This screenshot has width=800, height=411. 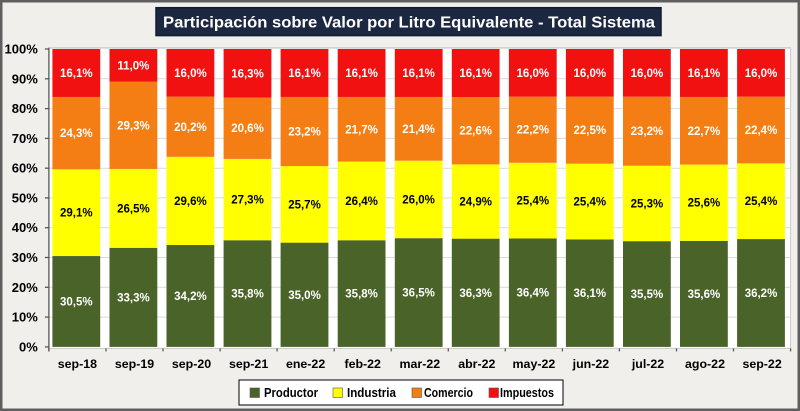 I want to click on svg-text: 40%, so click(x=25, y=227).